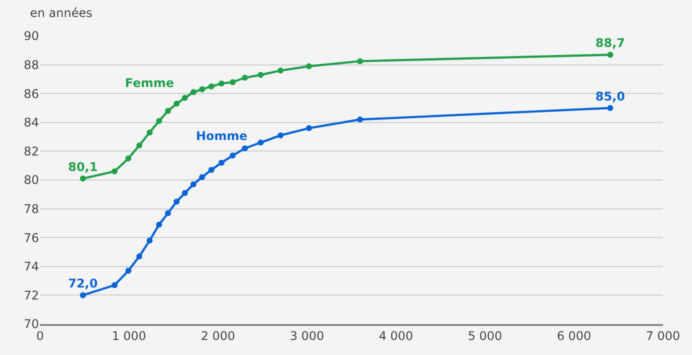 This screenshot has width=692, height=355. What do you see at coordinates (485, 336) in the screenshot?
I see `x-tick-label: 5 000` at bounding box center [485, 336].